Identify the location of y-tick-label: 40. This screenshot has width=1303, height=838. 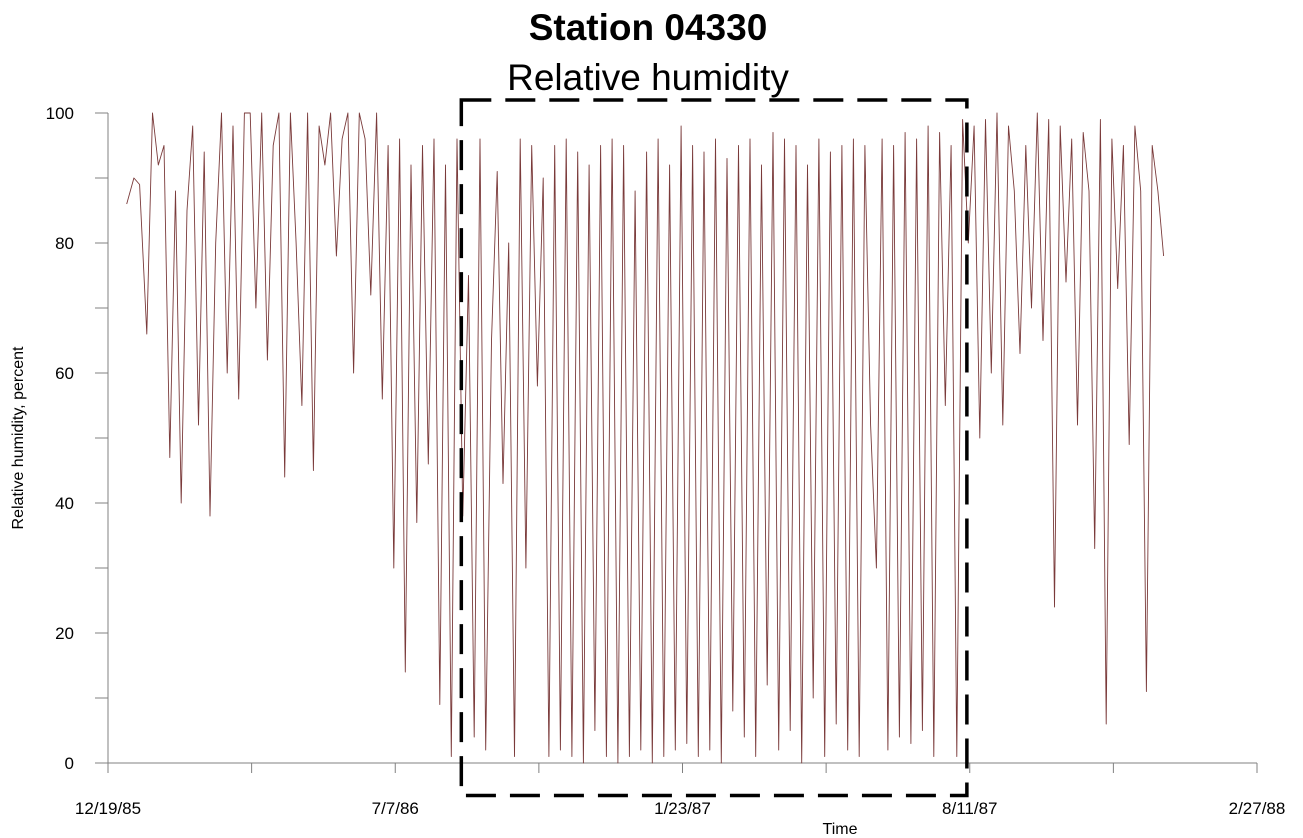
(64, 503).